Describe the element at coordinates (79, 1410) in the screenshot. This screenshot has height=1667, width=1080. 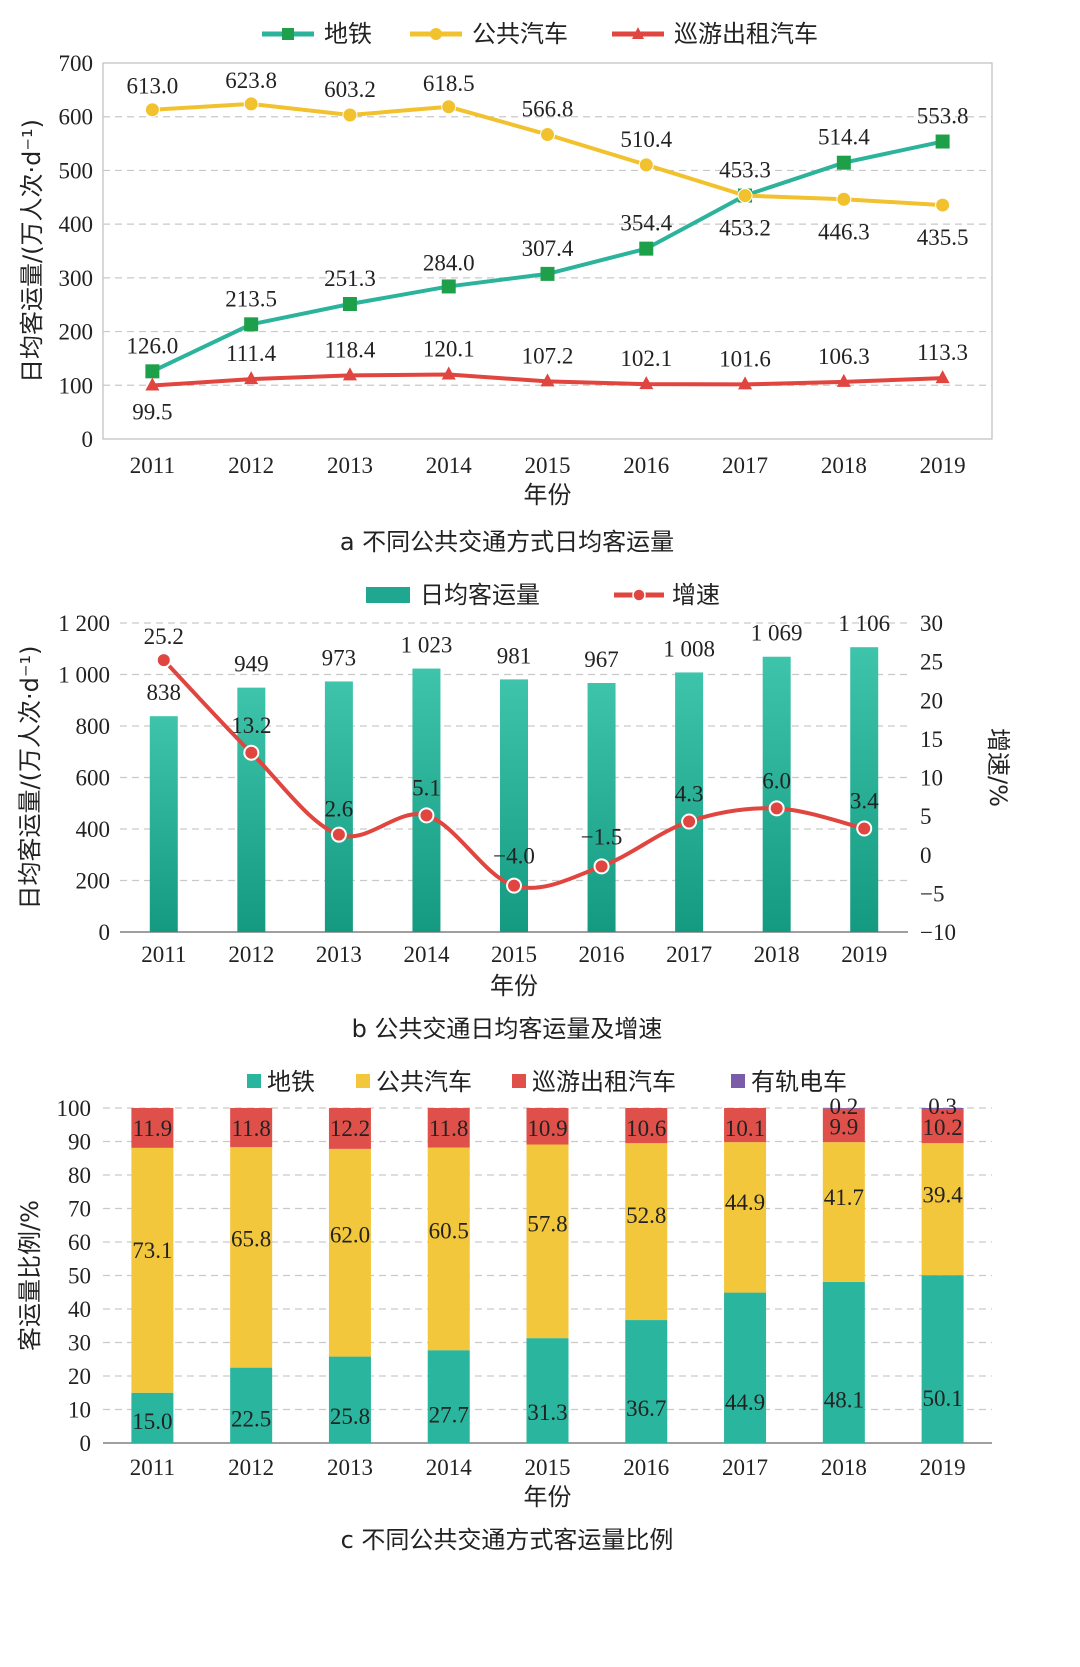
I see `y-tick-label-c: 10` at that location.